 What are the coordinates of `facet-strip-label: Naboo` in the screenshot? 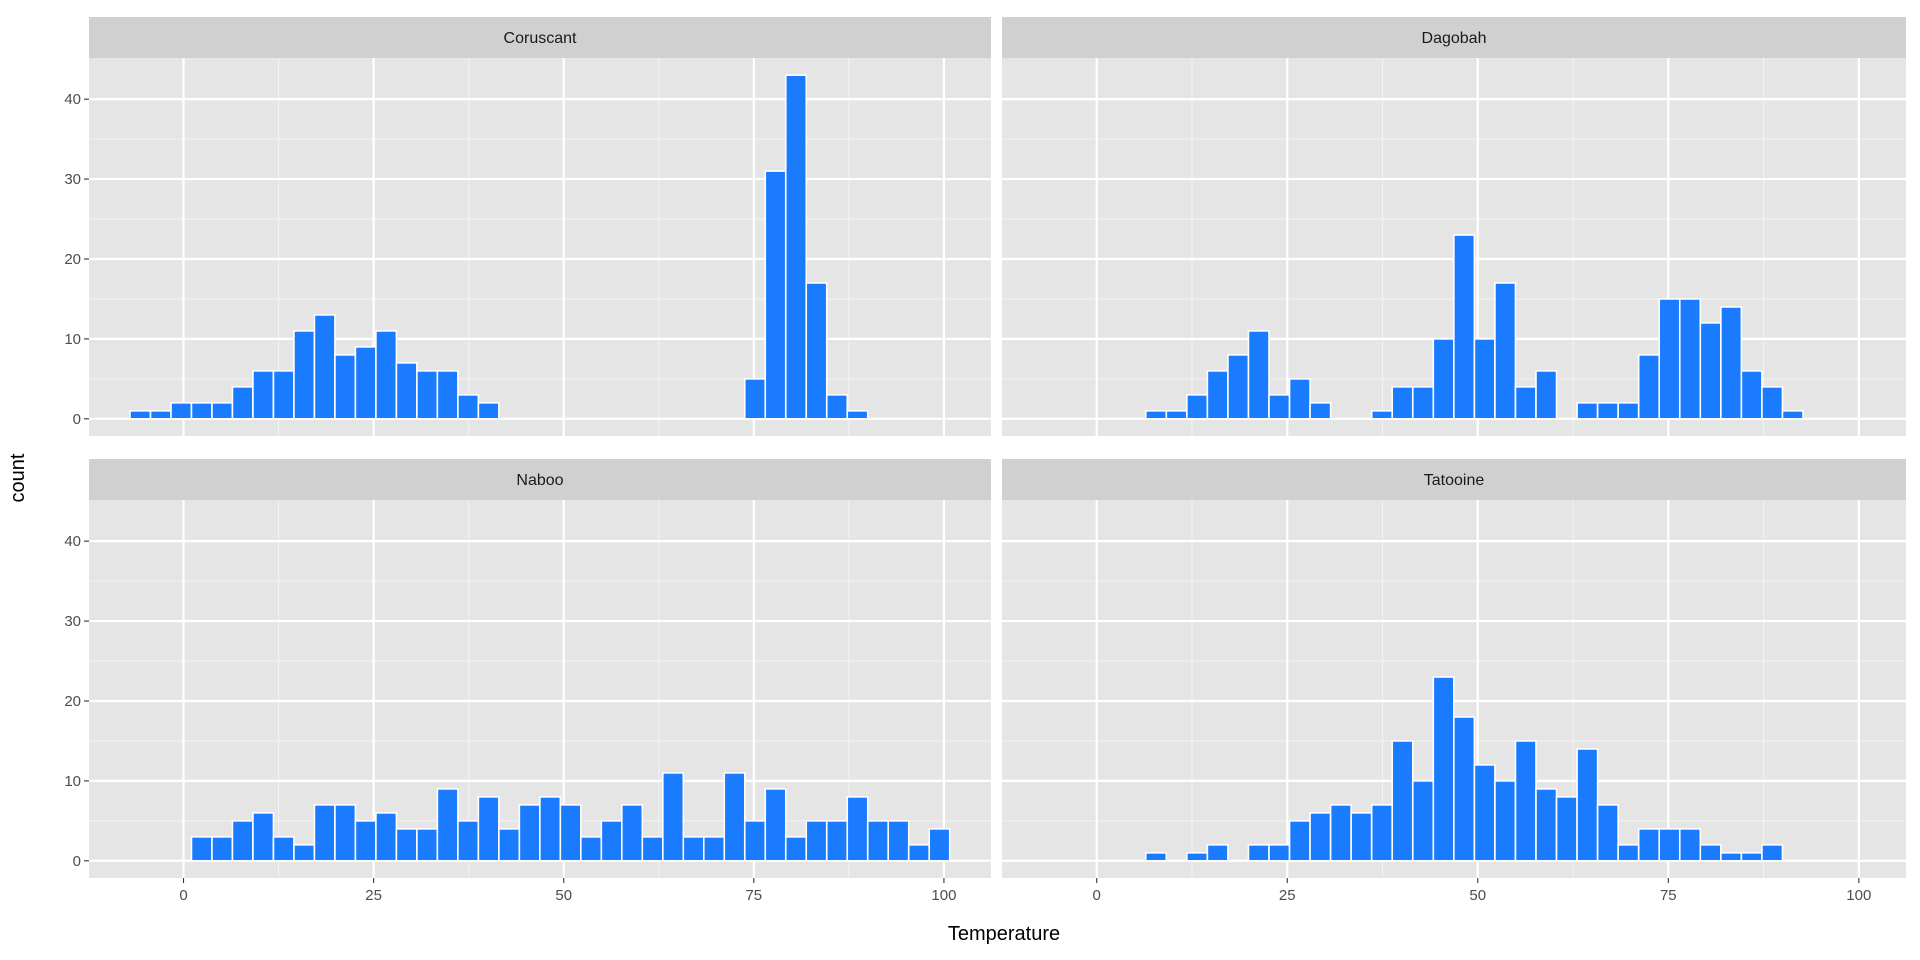 It's located at (539, 480).